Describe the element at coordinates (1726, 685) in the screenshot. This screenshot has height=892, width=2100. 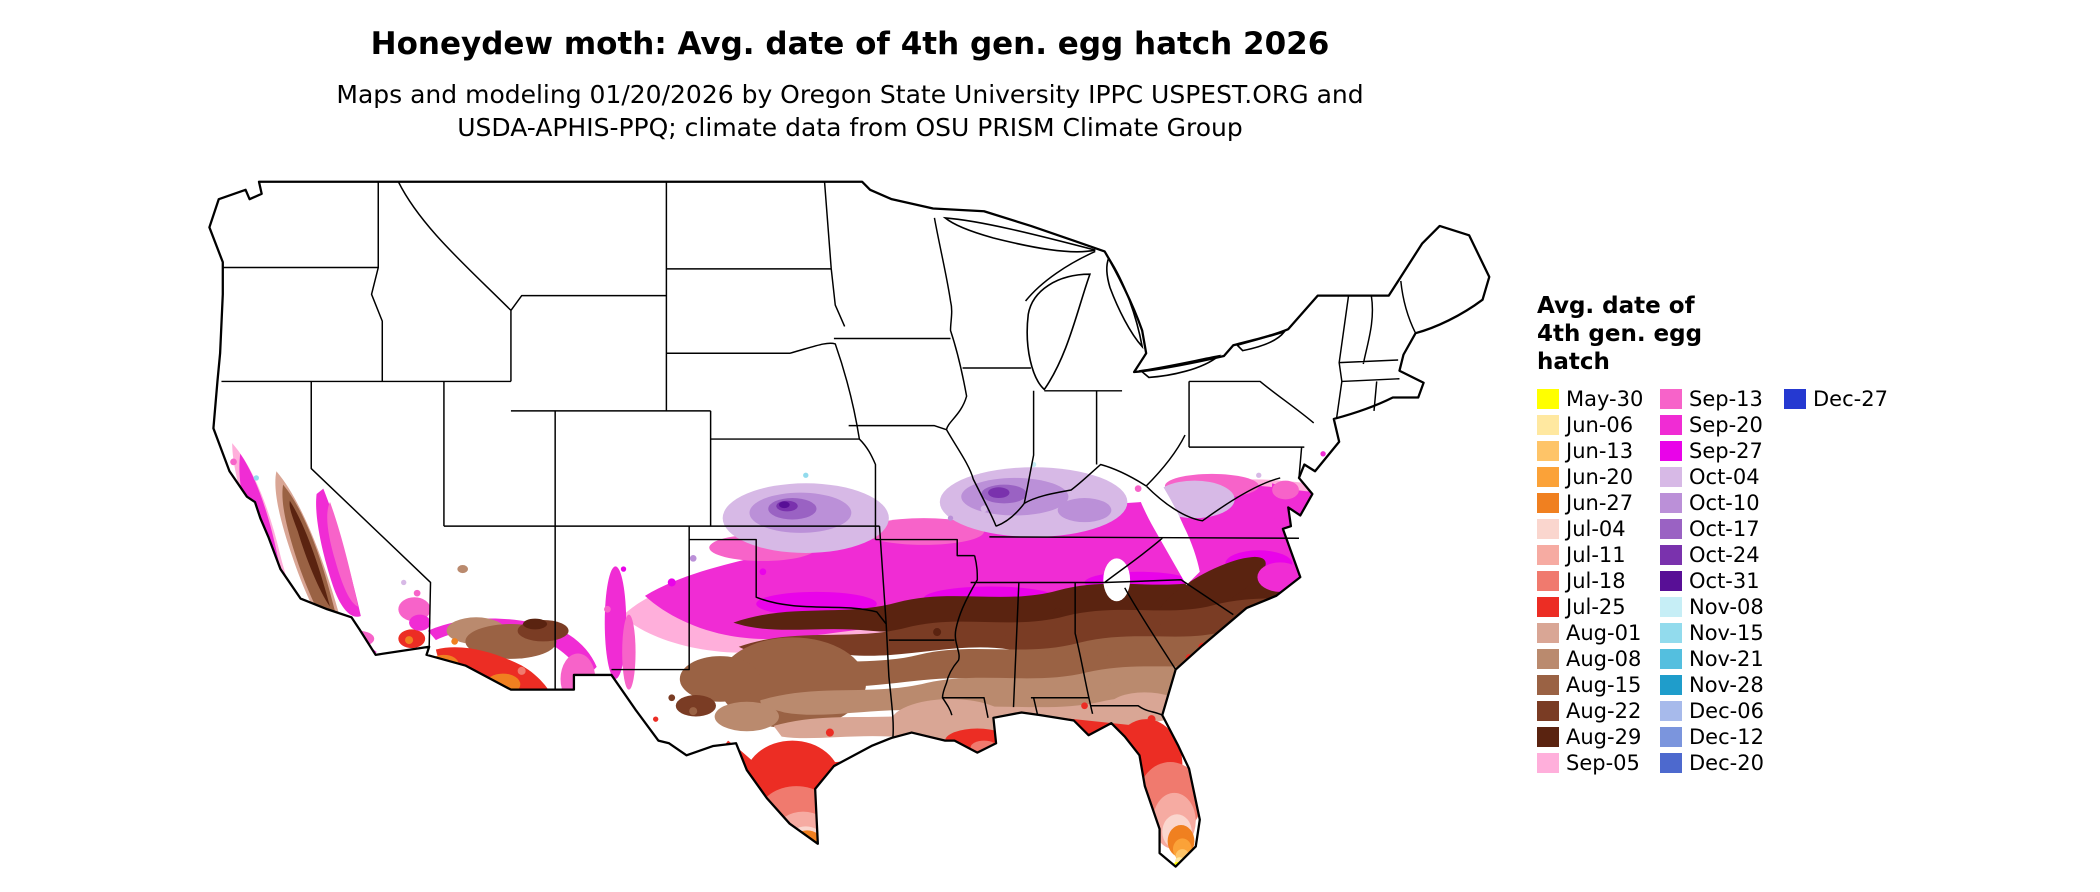
I see `legend-label: Nov-28` at that location.